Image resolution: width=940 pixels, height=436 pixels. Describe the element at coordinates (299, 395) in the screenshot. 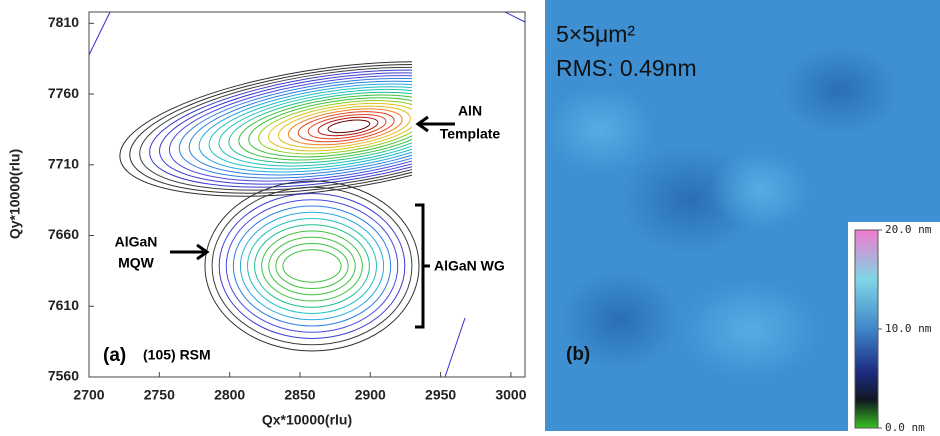

I see `x-tick-label: 2850` at that location.